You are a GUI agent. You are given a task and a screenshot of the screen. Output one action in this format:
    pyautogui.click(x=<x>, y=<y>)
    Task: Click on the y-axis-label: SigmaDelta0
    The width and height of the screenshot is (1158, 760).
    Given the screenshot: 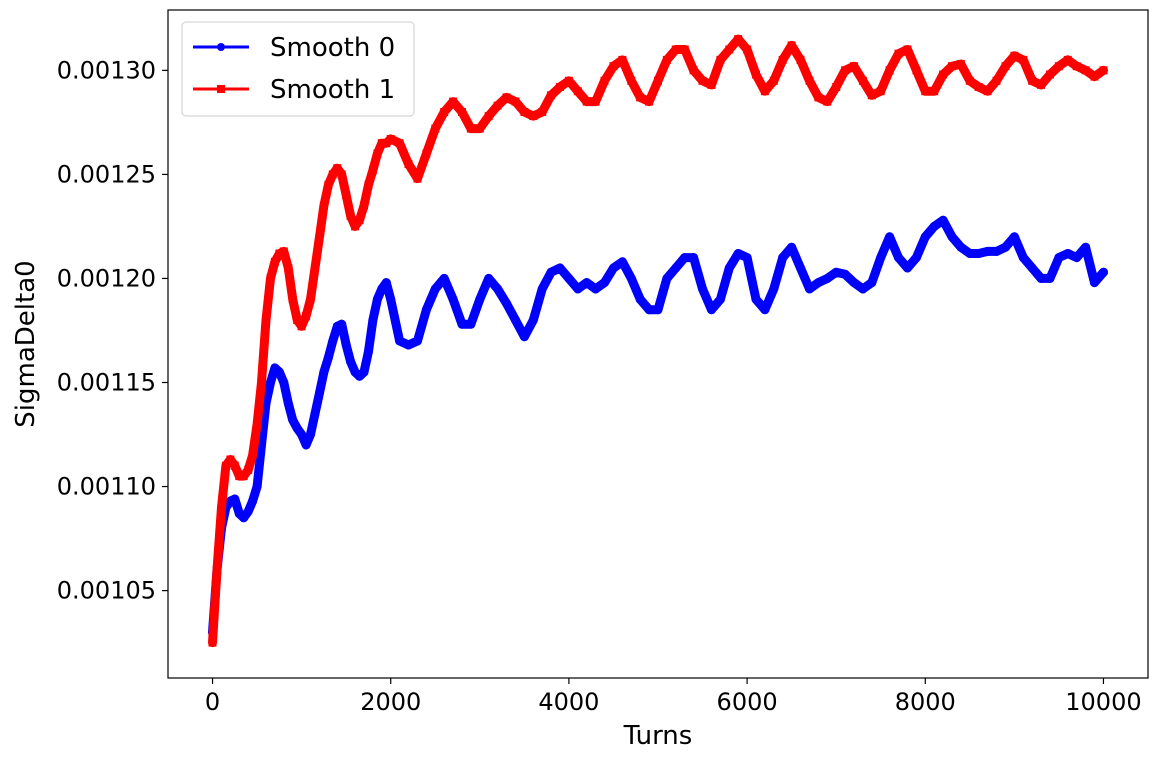 What is the action you would take?
    pyautogui.click(x=26, y=343)
    